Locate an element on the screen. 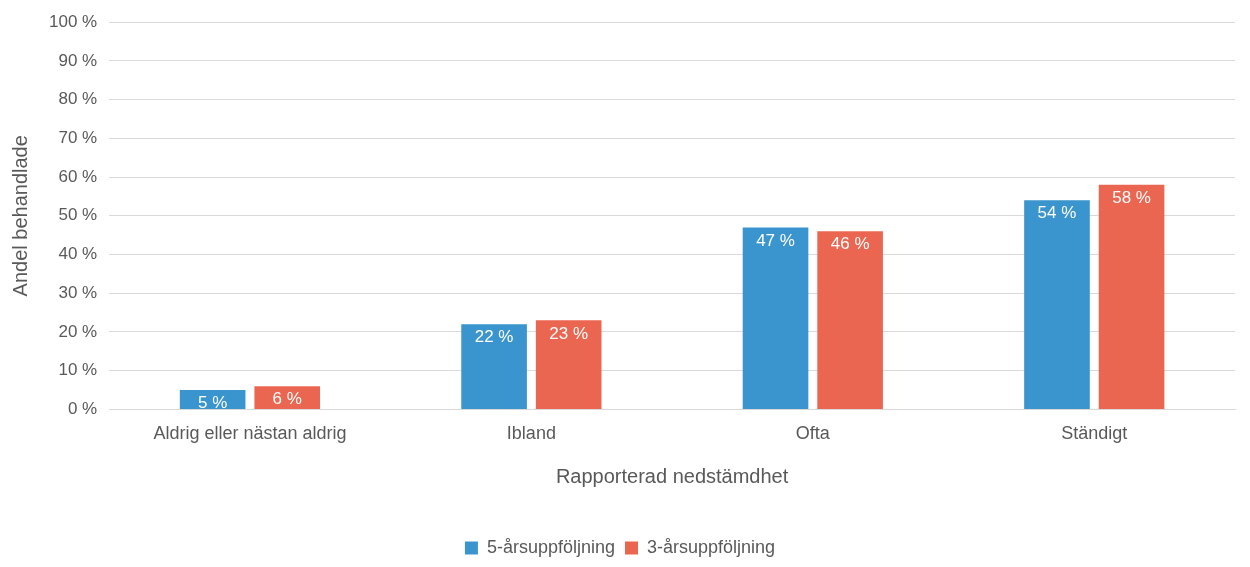 This screenshot has height=567, width=1250. y-axis-title: Andel behandlade is located at coordinates (19, 216).